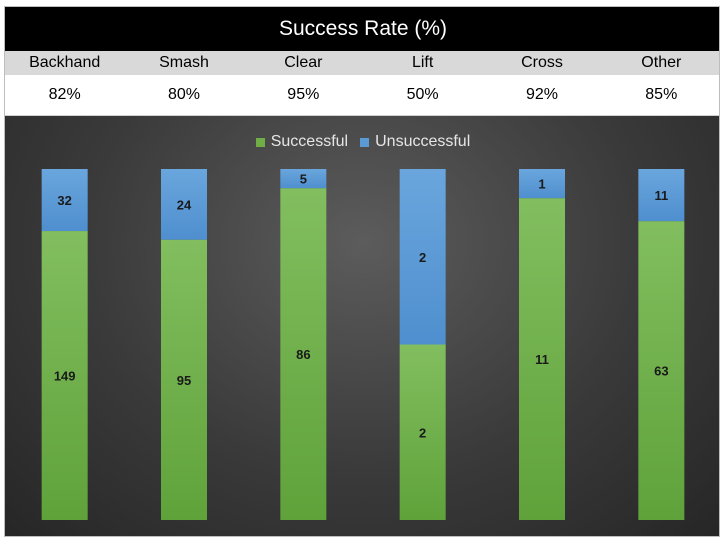  I want to click on legend-item-unsuccessful: Unsuccessful, so click(415, 142).